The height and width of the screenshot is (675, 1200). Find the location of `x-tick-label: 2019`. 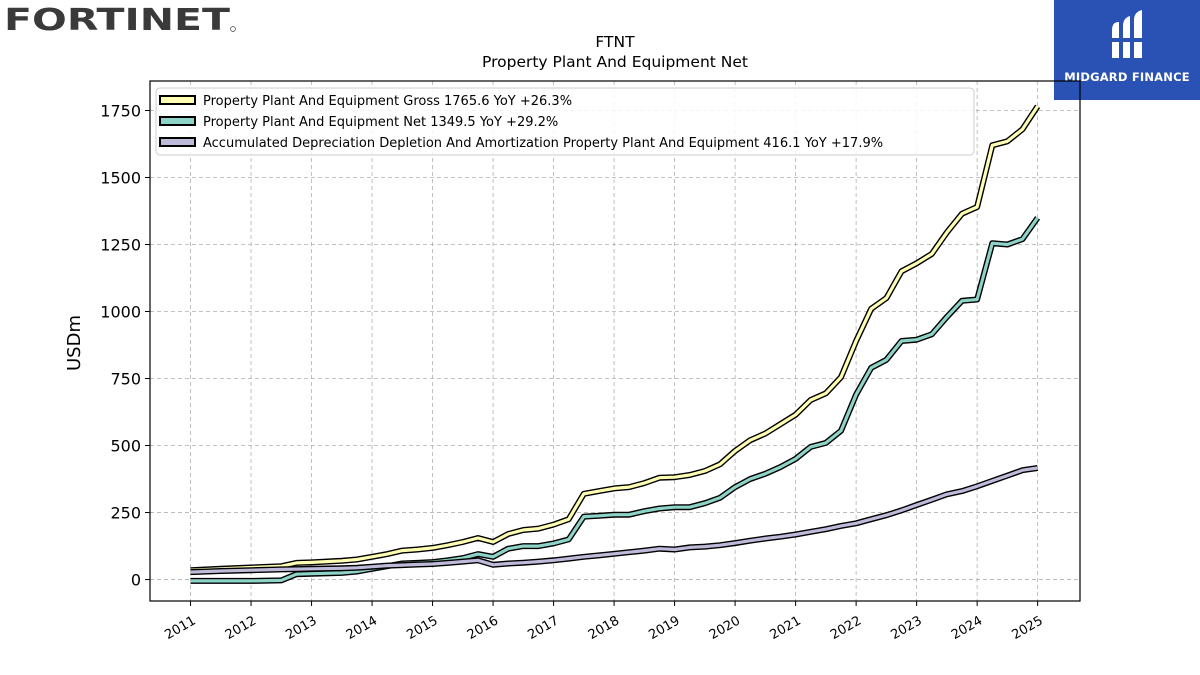

x-tick-label: 2019 is located at coordinates (664, 628).